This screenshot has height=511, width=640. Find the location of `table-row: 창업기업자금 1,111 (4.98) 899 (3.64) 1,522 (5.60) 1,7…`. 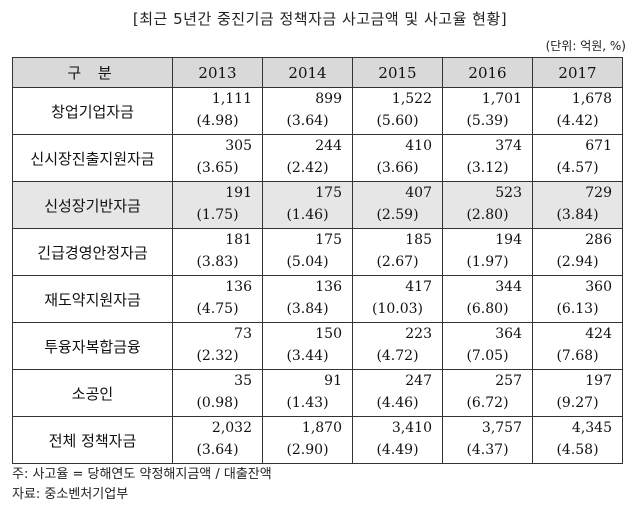

table-row: 창업기업자금 1,111 (4.98) 899 (3.64) 1,522 (5.60) 1,7… is located at coordinates (317, 111).